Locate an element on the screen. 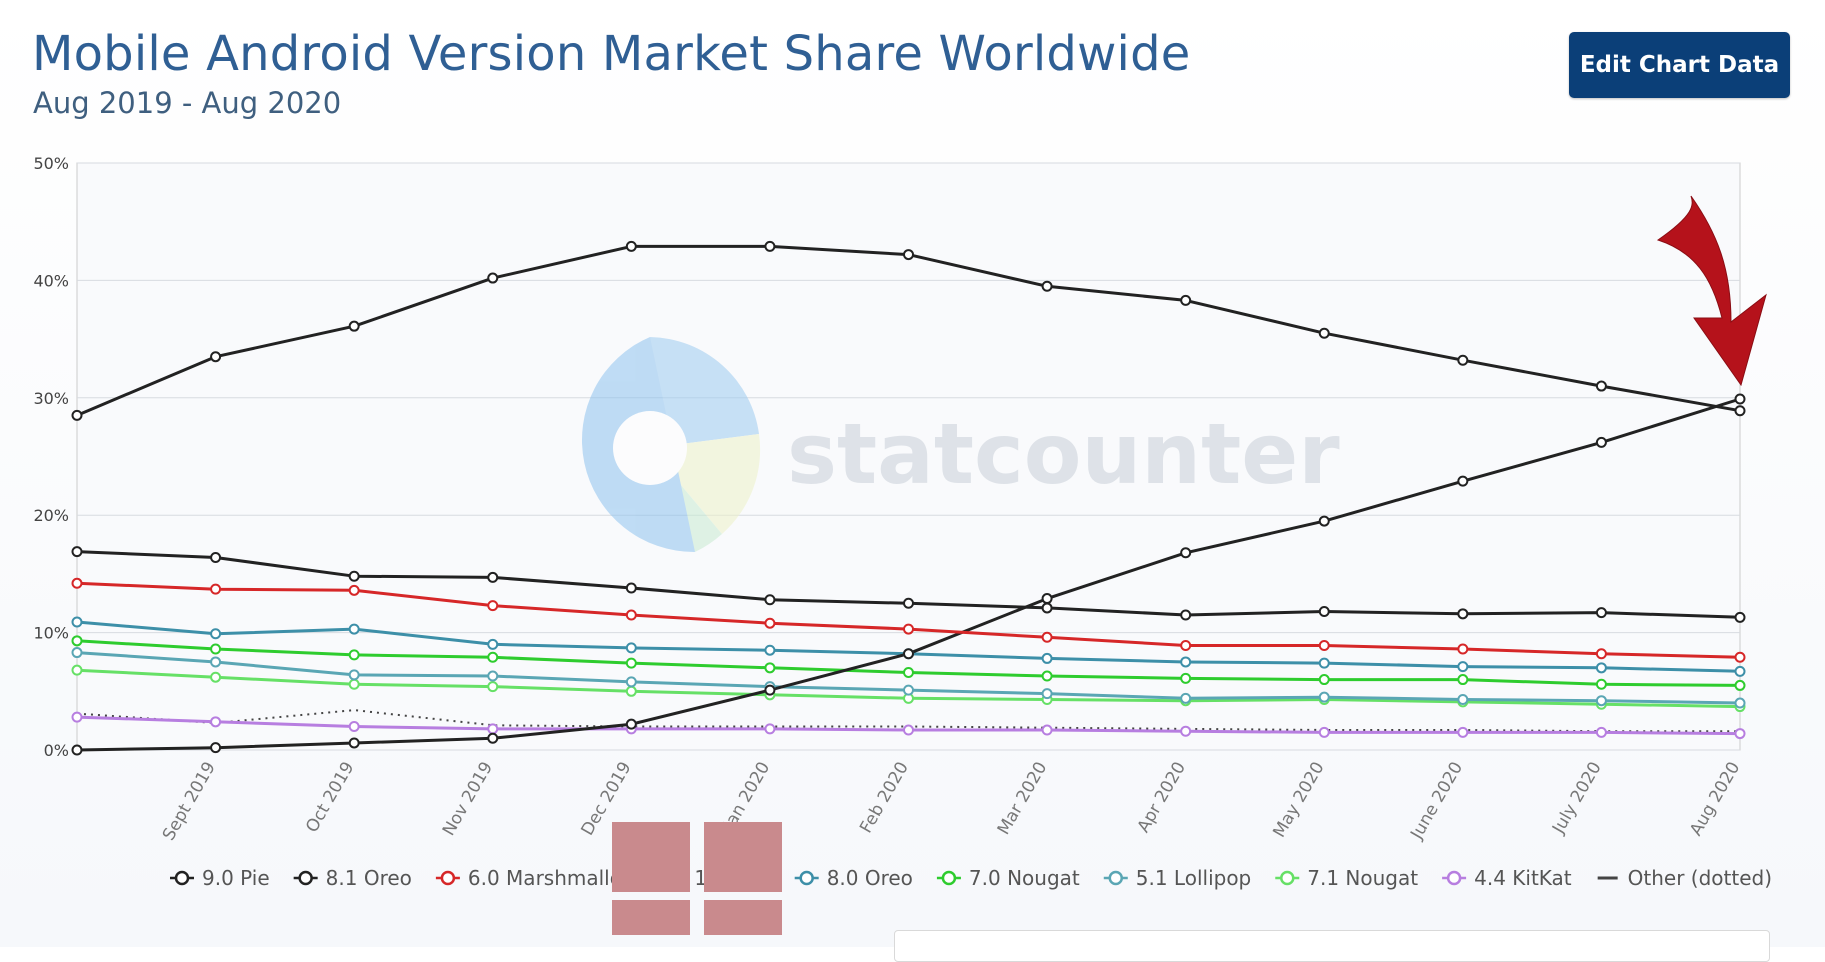 The width and height of the screenshot is (1825, 962). y-tick-label: 0% is located at coordinates (56, 750).